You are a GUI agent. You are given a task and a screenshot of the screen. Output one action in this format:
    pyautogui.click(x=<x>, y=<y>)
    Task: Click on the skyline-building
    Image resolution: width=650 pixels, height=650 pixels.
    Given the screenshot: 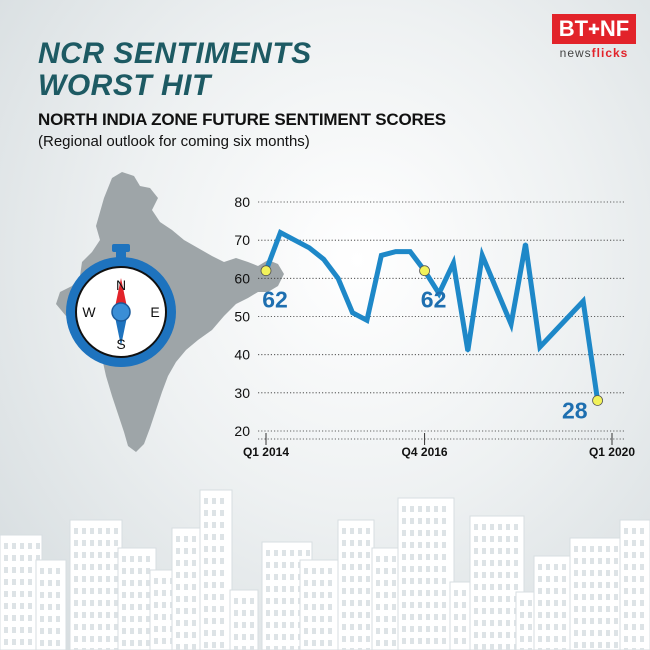 What is the action you would take?
    pyautogui.click(x=96, y=584)
    